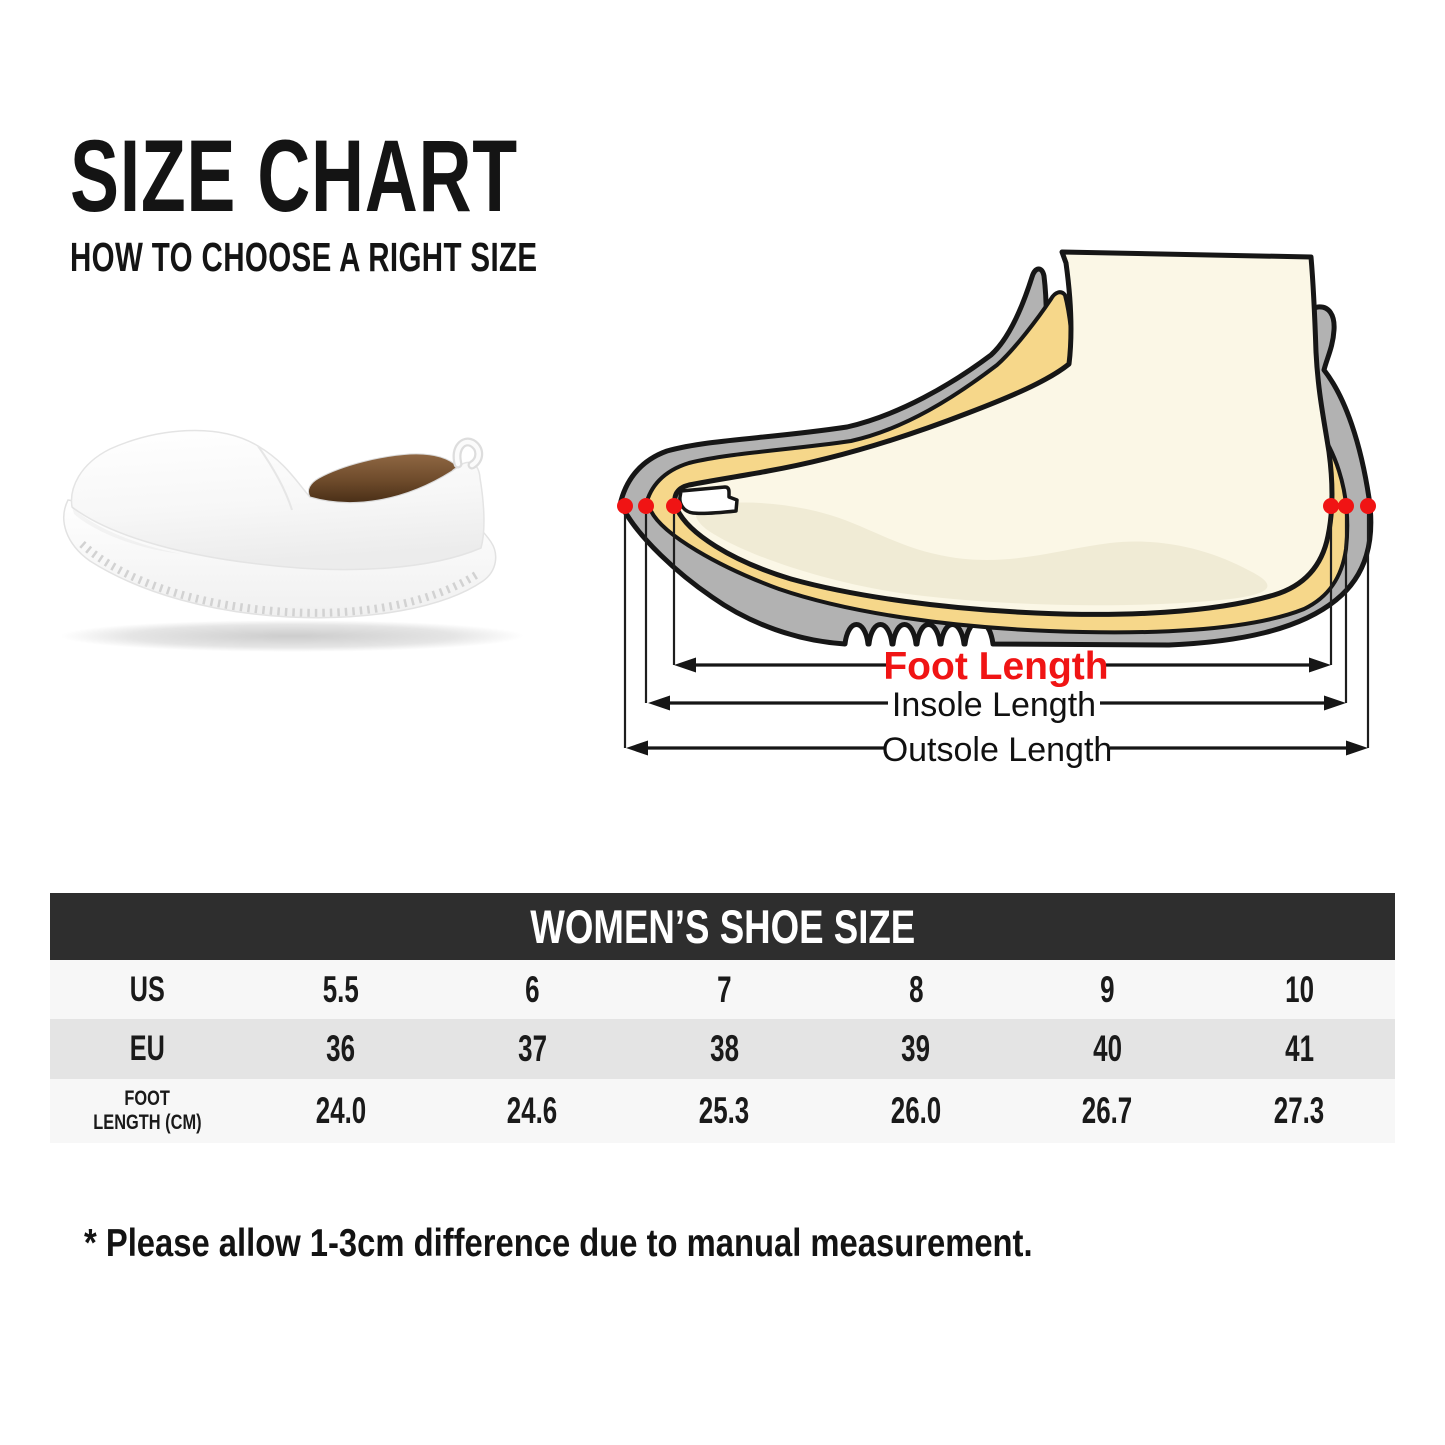 The width and height of the screenshot is (1445, 1445). Describe the element at coordinates (292, 636) in the screenshot. I see `shoe-shadow` at that location.